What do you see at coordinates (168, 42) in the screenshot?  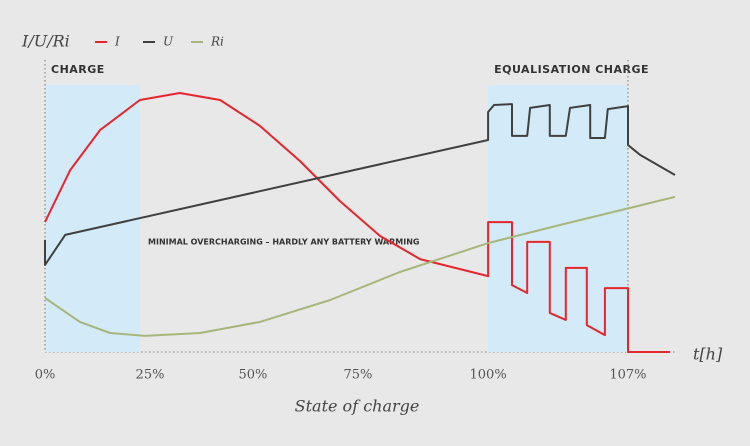 I see `legend-label: U` at bounding box center [168, 42].